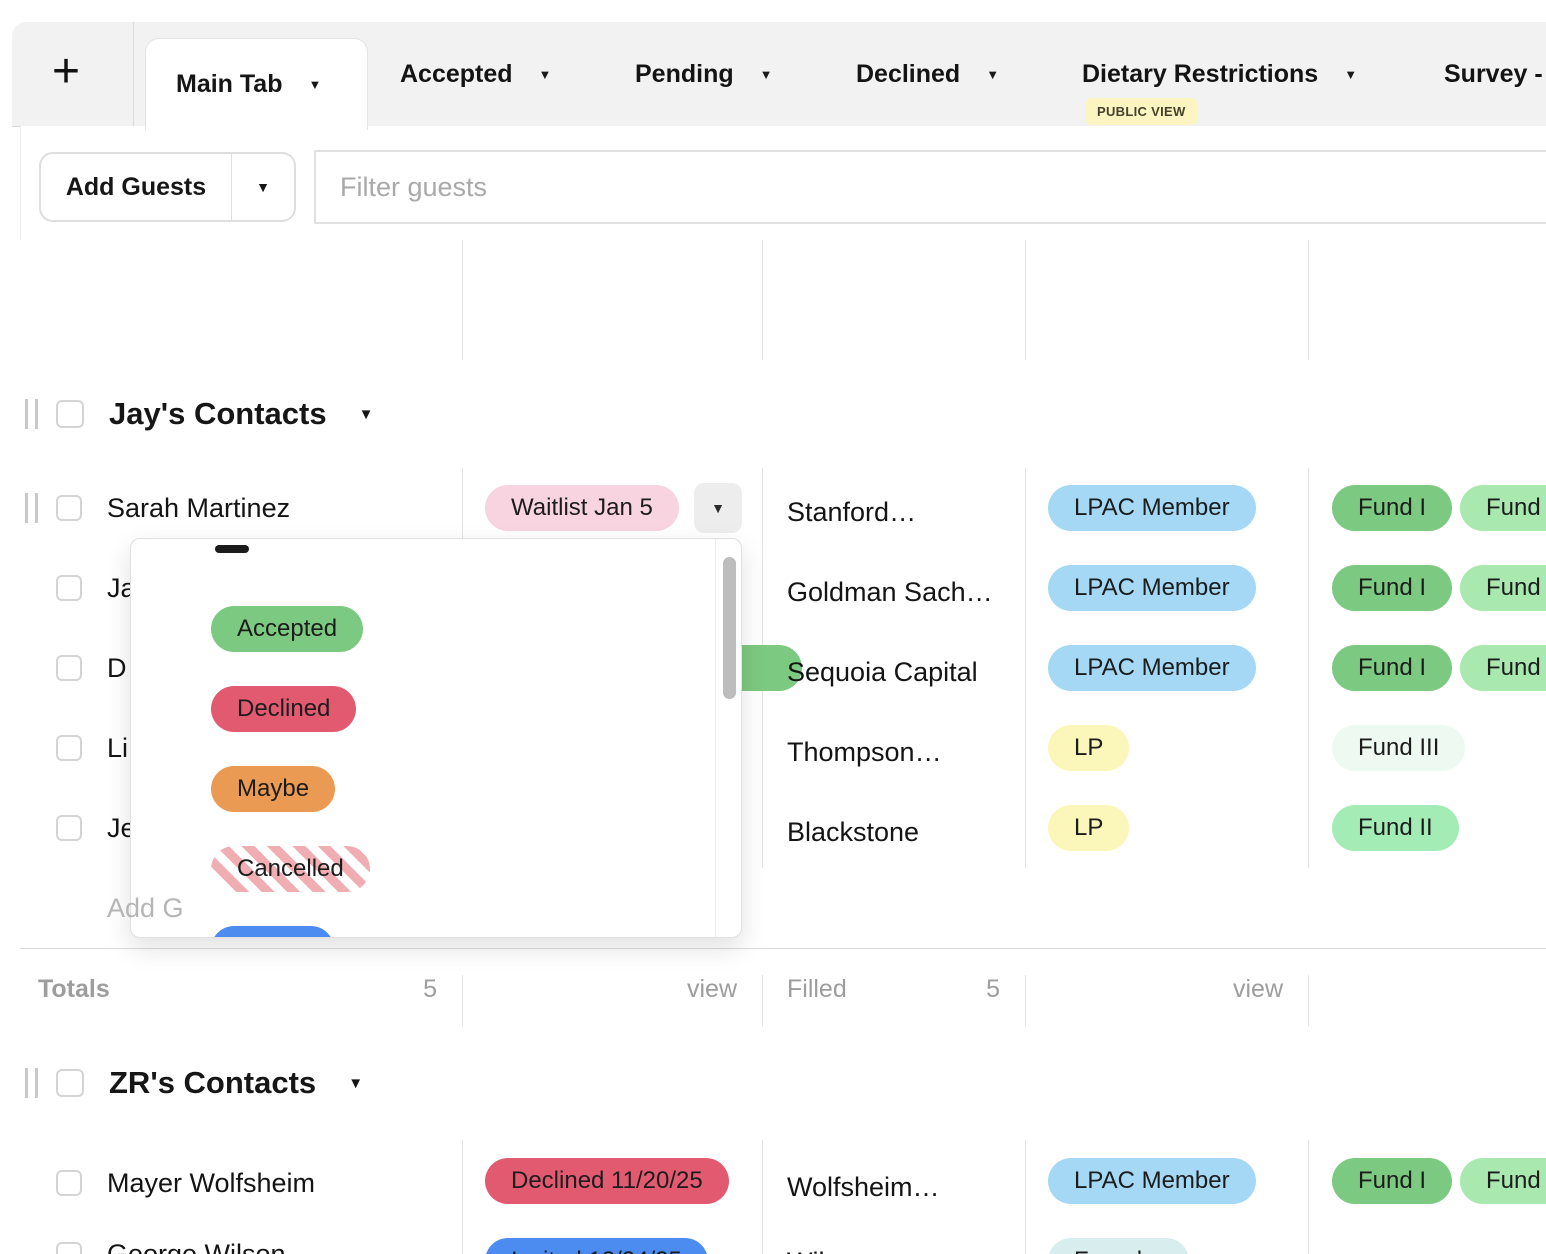  I want to click on tab-label: Accepted, so click(456, 73).